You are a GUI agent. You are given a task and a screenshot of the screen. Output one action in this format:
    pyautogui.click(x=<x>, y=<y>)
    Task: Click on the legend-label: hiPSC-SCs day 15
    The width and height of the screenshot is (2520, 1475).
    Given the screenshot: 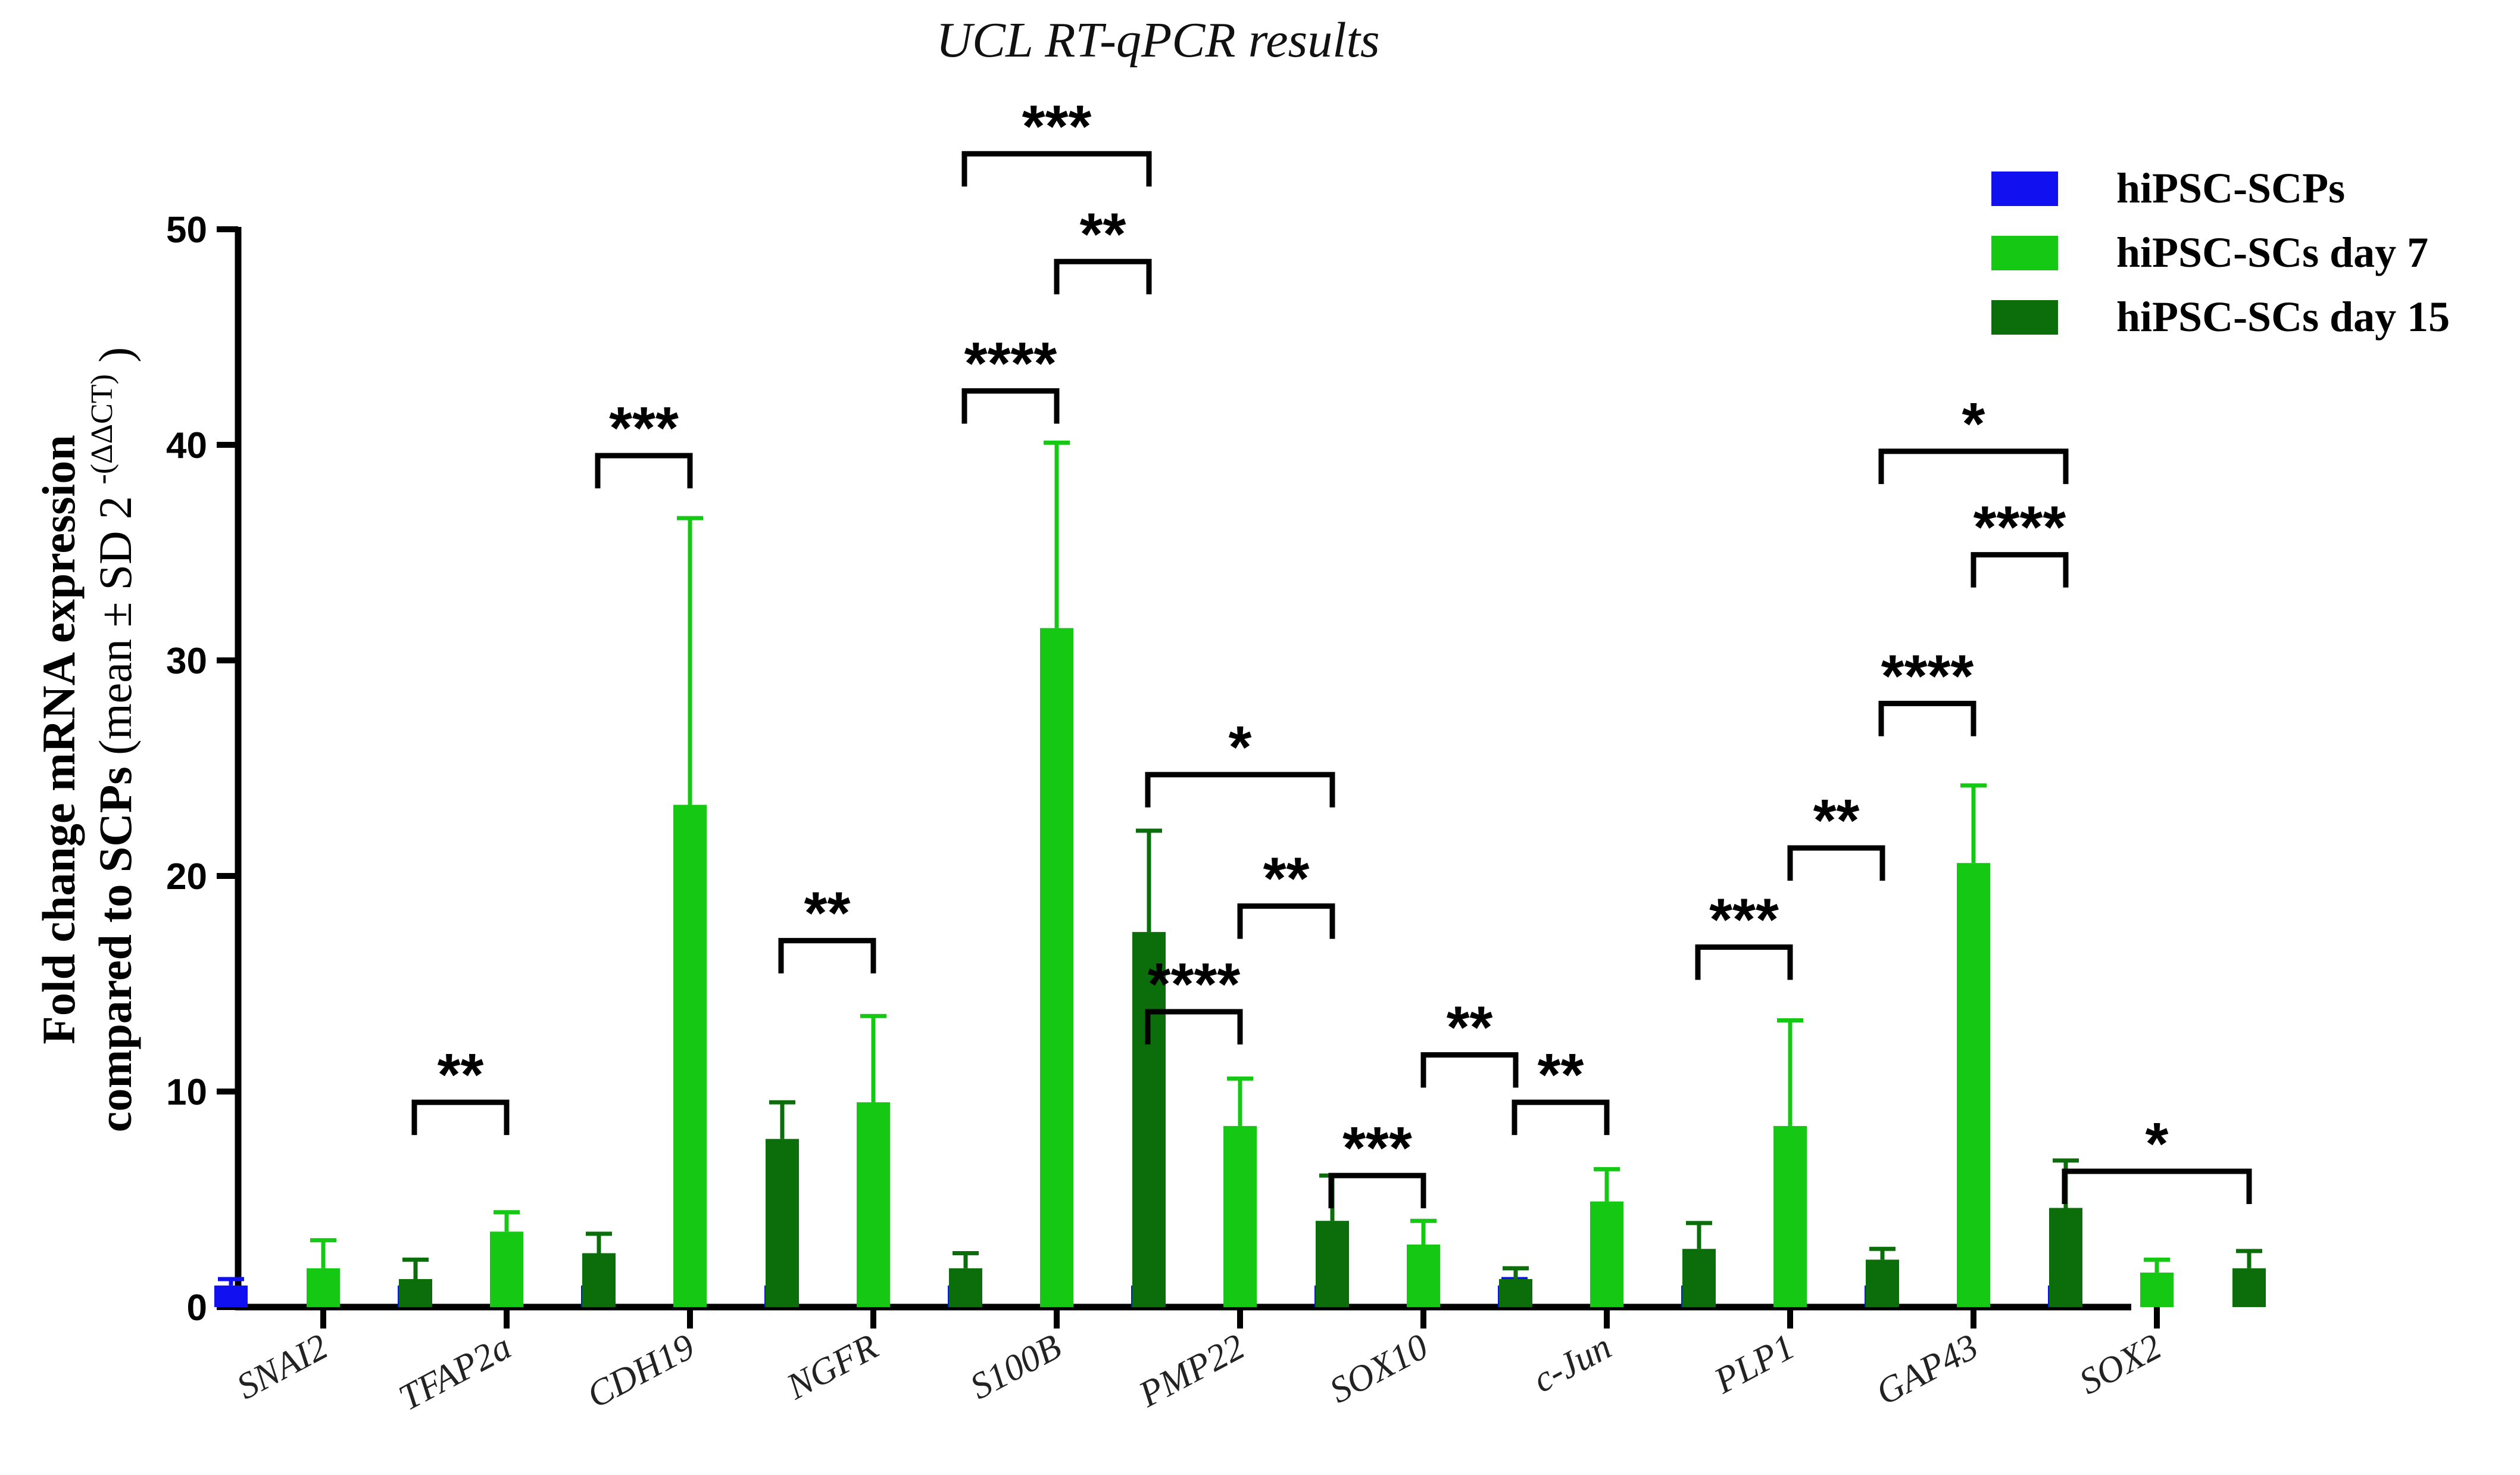 What is the action you would take?
    pyautogui.click(x=2283, y=317)
    